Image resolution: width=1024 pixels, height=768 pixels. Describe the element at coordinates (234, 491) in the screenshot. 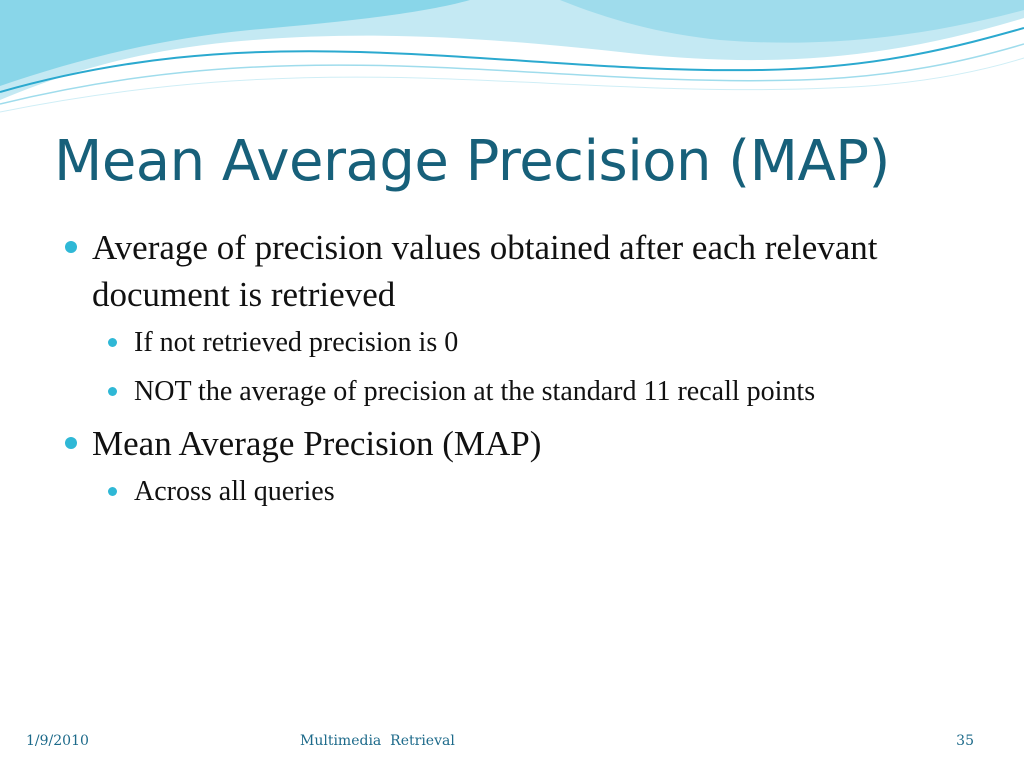

I see `bullet-text: Across all queries` at that location.